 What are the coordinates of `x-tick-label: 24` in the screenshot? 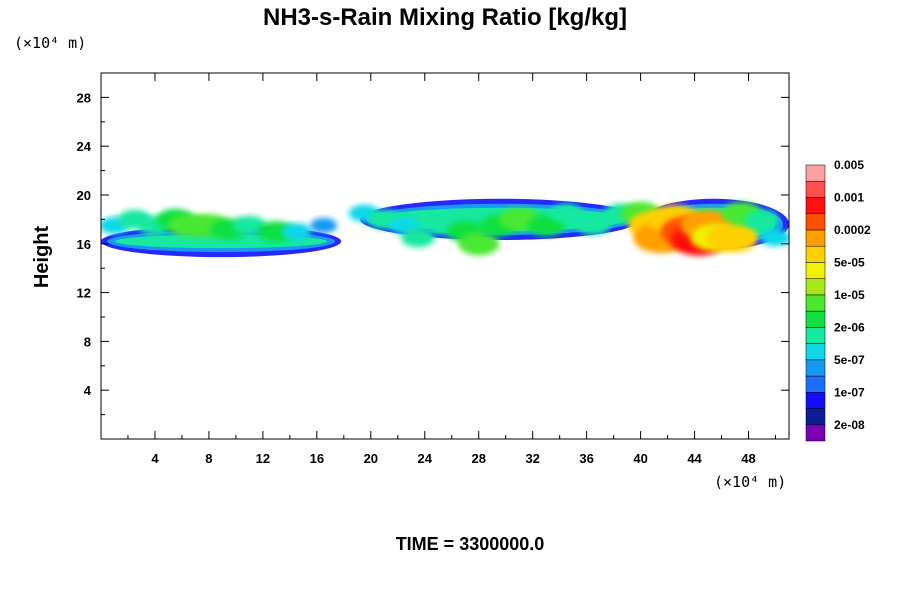 It's located at (425, 458).